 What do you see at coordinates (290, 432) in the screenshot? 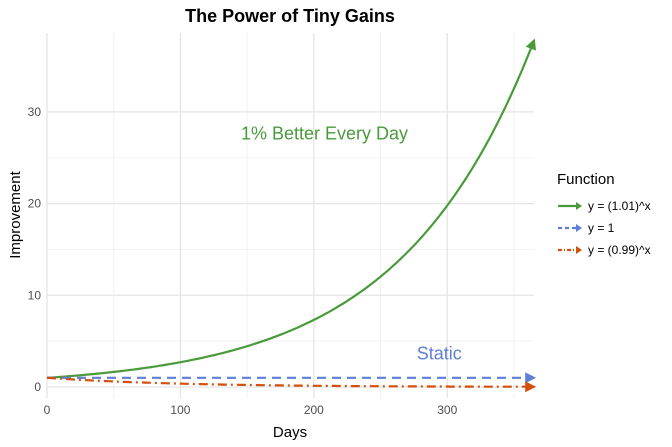
I see `x-axis-label: Days` at bounding box center [290, 432].